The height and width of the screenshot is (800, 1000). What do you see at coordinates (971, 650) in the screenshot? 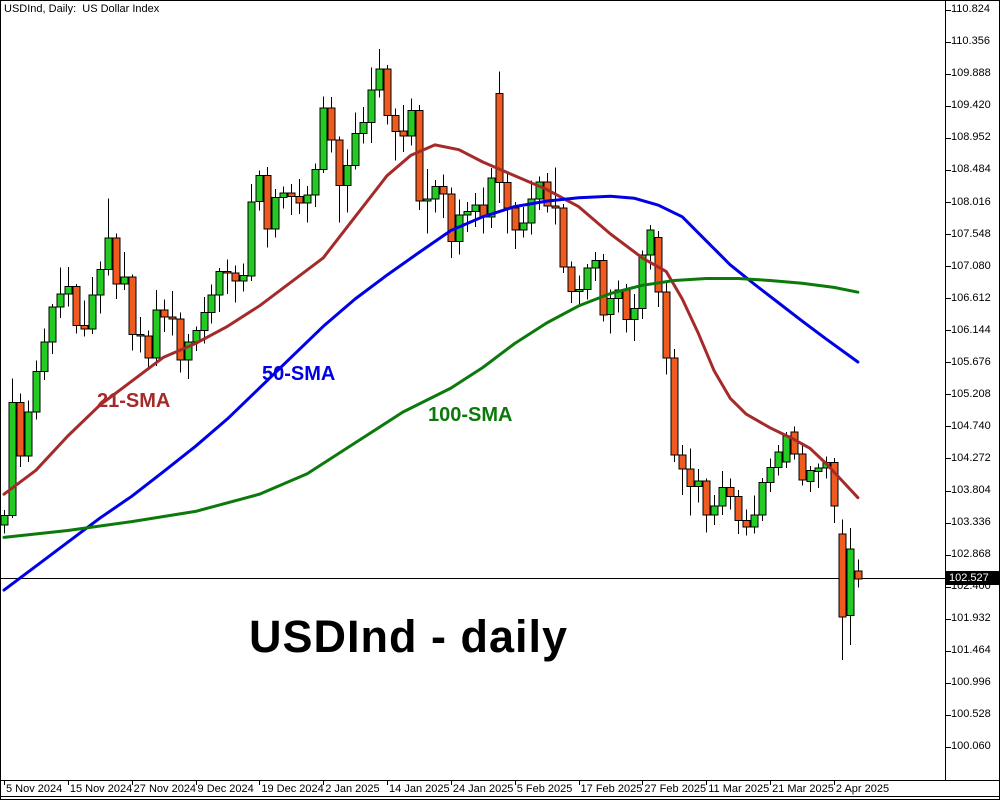
I see `price-tick-label: 101.464` at bounding box center [971, 650].